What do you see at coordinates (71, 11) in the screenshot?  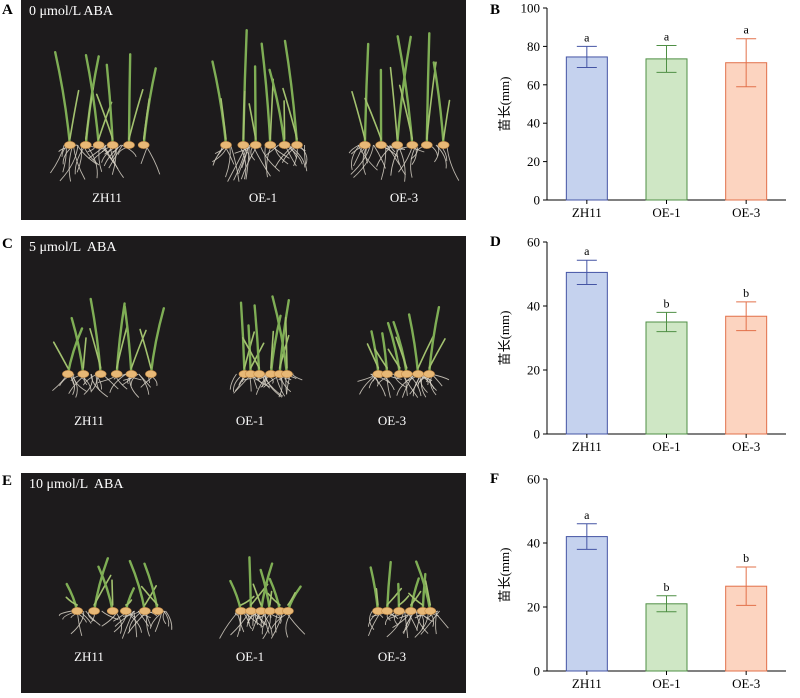 I see `condition-label: 0 μmol/L ABA` at bounding box center [71, 11].